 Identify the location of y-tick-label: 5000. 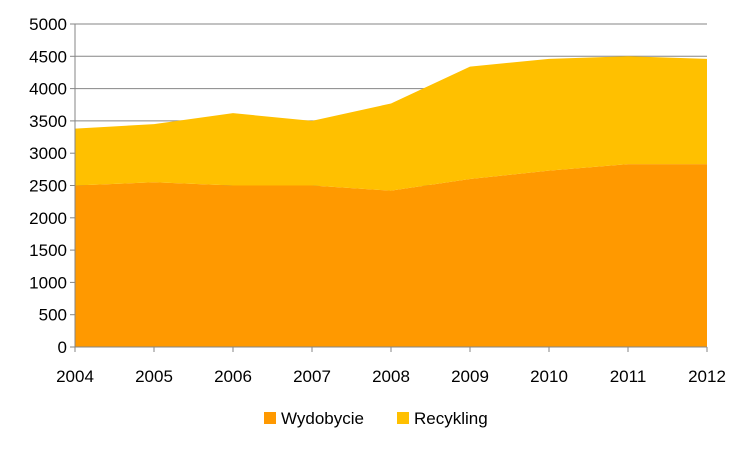
(48, 24).